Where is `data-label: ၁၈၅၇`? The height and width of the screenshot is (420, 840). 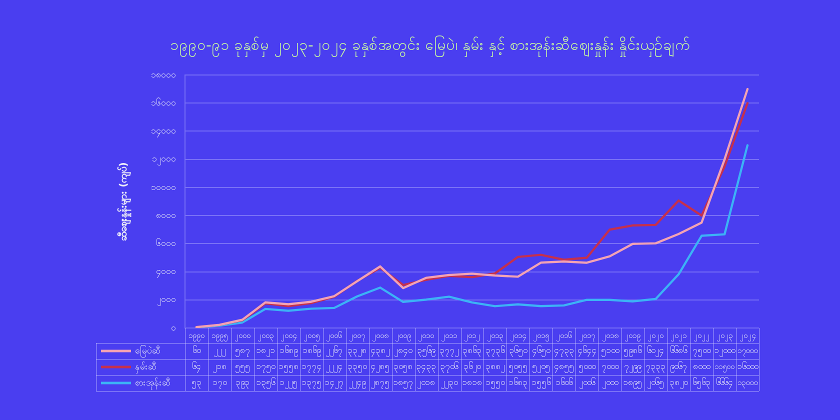
data-label: ၁၈၅၇ is located at coordinates (403, 384).